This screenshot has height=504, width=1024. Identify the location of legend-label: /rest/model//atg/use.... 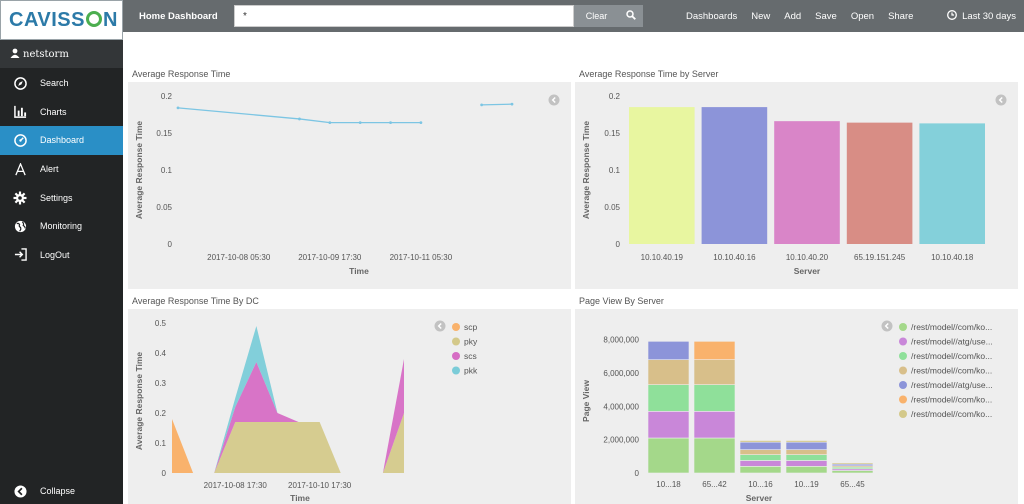
(952, 385).